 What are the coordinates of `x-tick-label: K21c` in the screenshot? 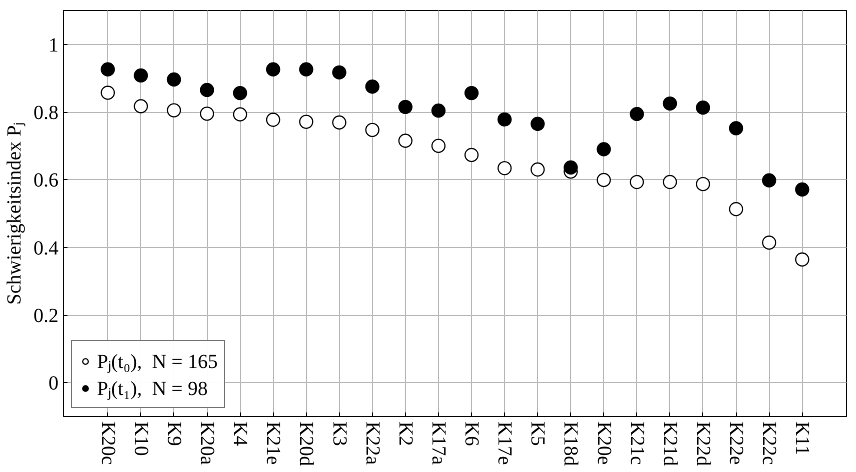 It's located at (637, 443).